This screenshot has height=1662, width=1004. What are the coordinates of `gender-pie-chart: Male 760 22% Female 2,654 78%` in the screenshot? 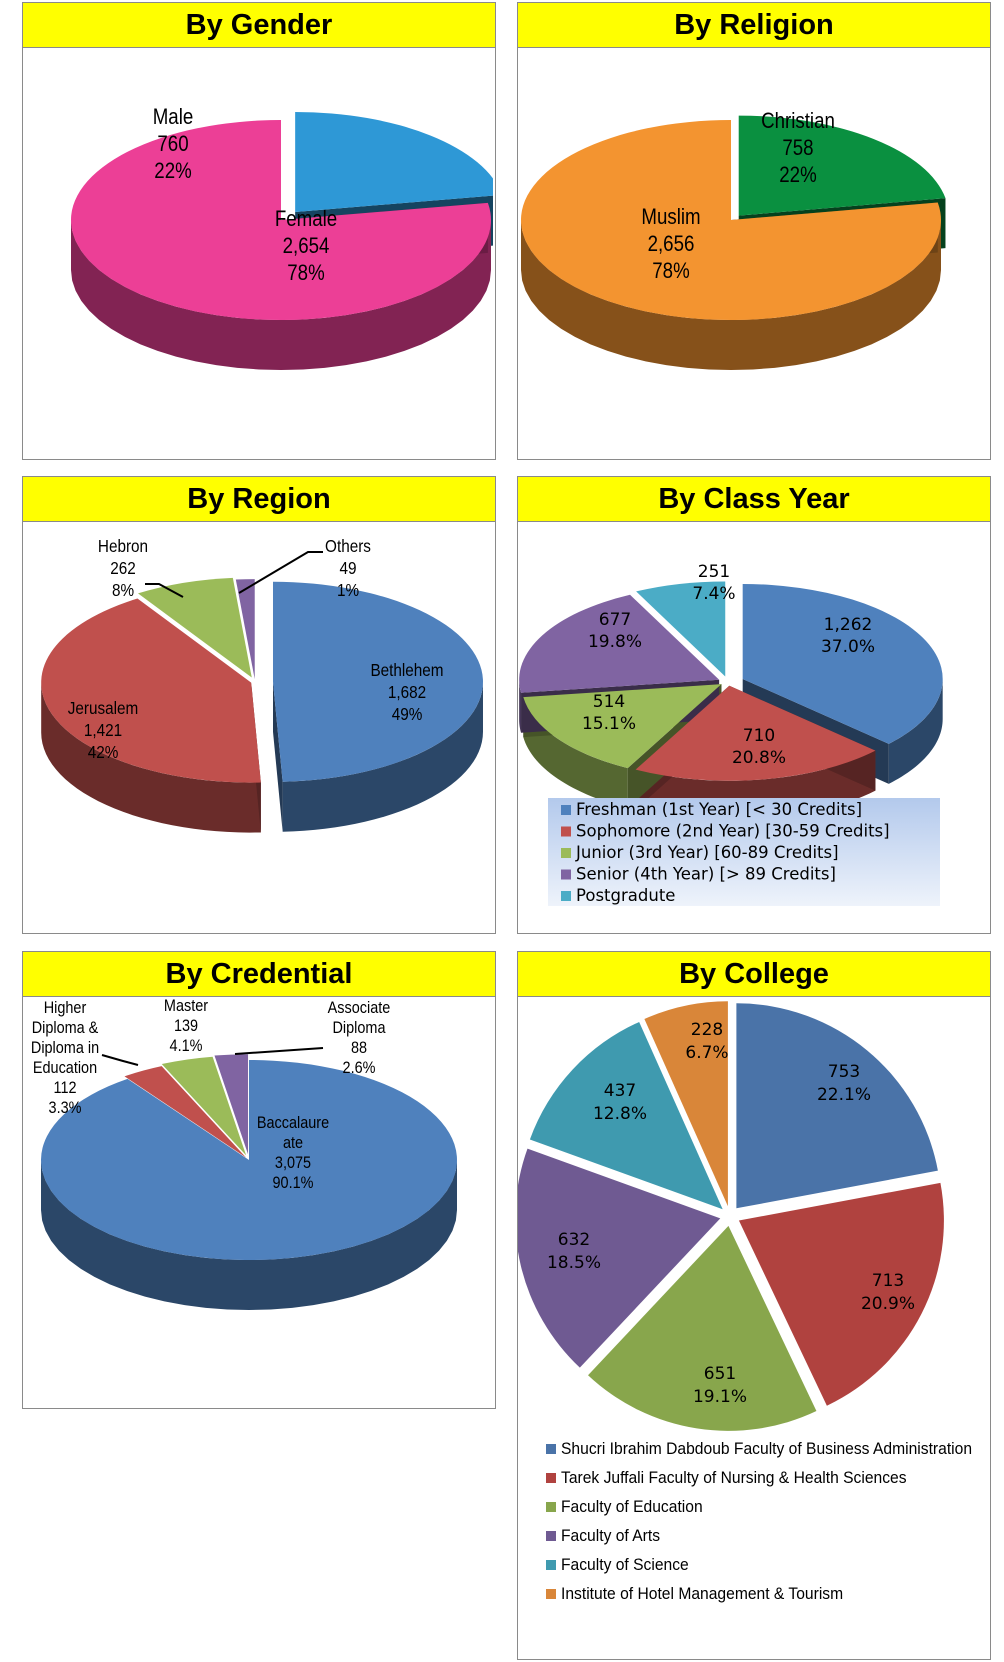 It's located at (282, 238).